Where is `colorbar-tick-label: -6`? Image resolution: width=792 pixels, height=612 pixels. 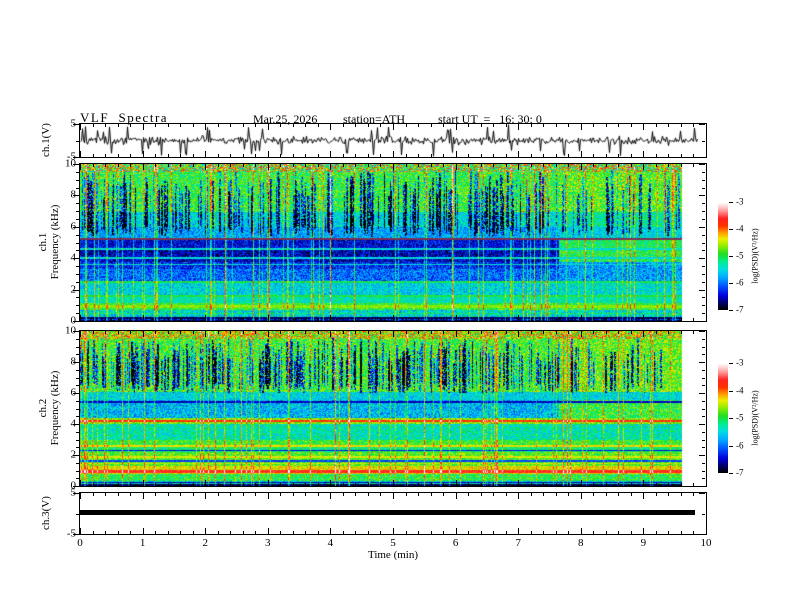 colorbar-tick-label: -6 is located at coordinates (740, 445).